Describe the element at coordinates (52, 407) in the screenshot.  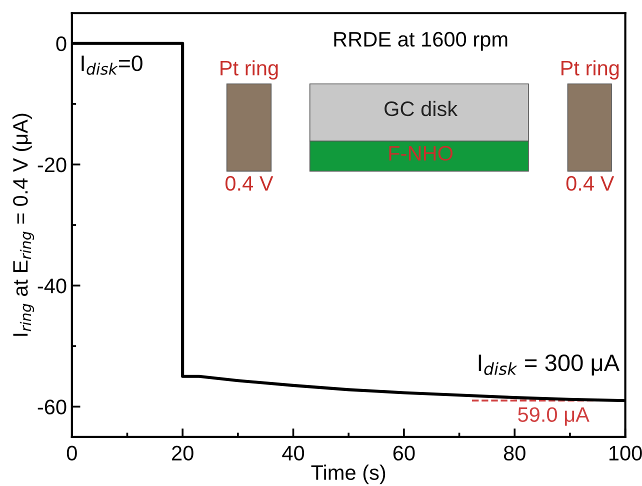
I see `y-tick-label: -60` at that location.